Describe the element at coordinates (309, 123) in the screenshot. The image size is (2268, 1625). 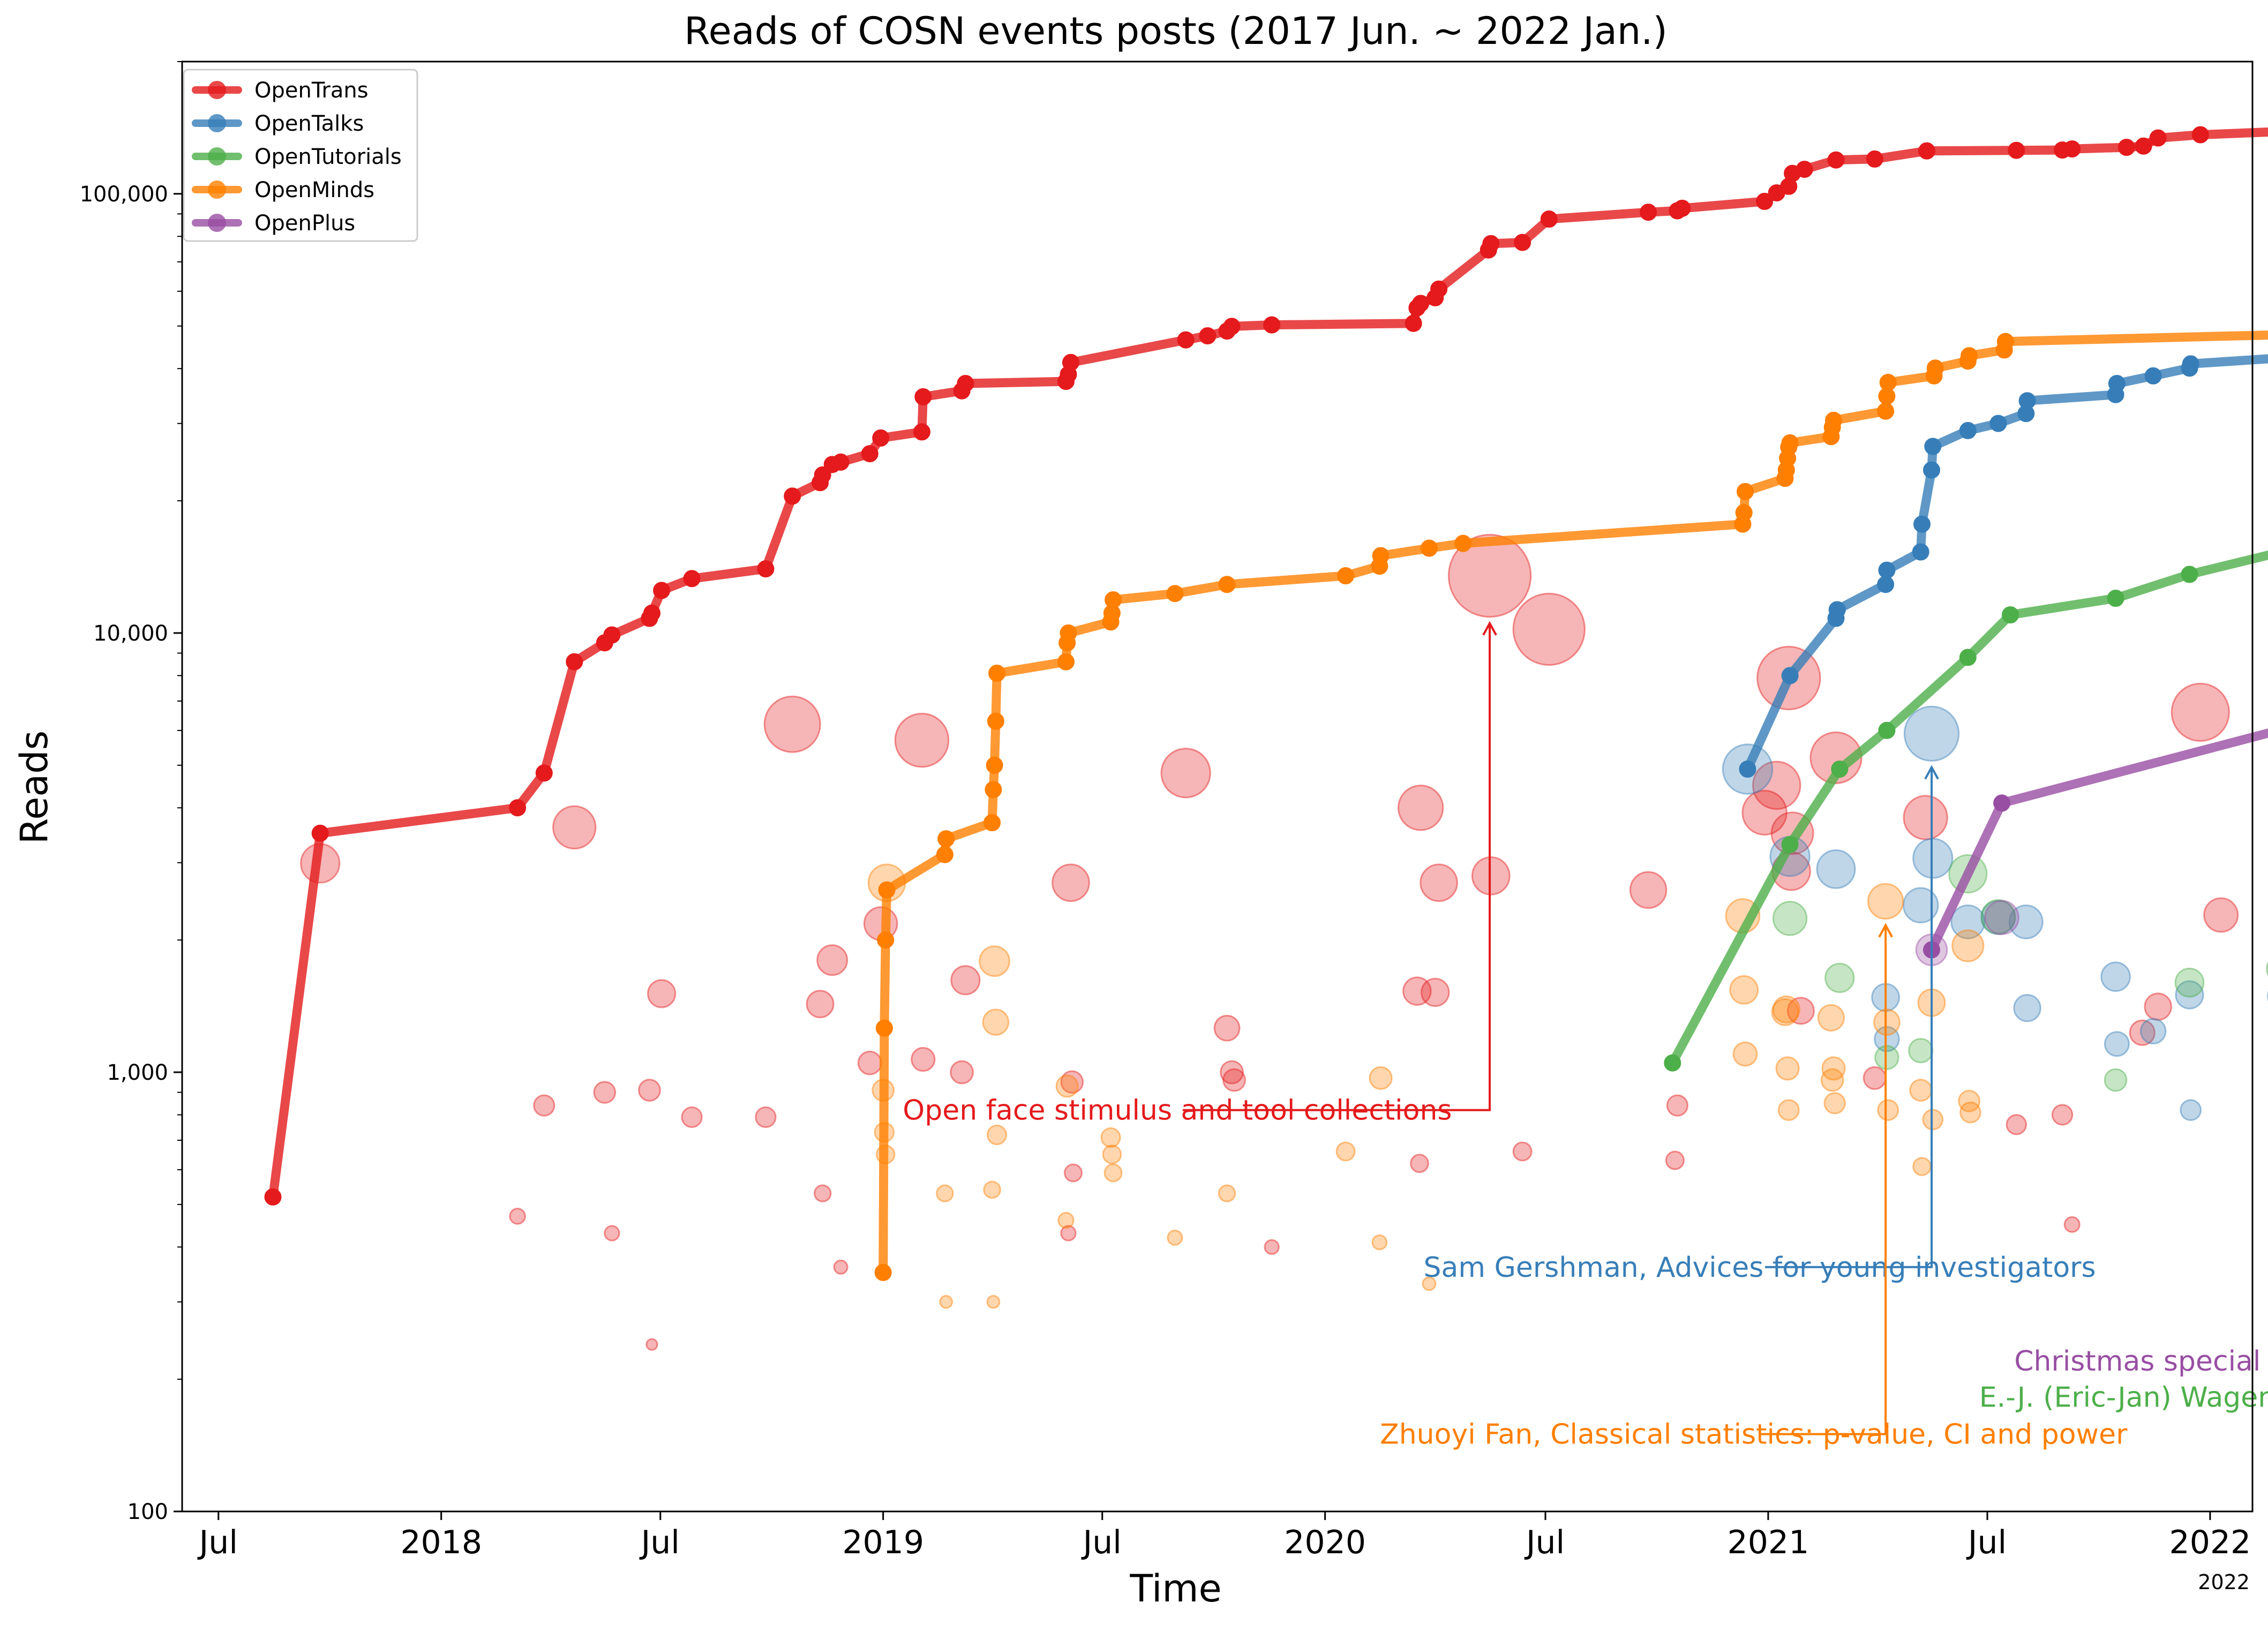
I see `legend-label-opentalks: OpenTalks` at that location.